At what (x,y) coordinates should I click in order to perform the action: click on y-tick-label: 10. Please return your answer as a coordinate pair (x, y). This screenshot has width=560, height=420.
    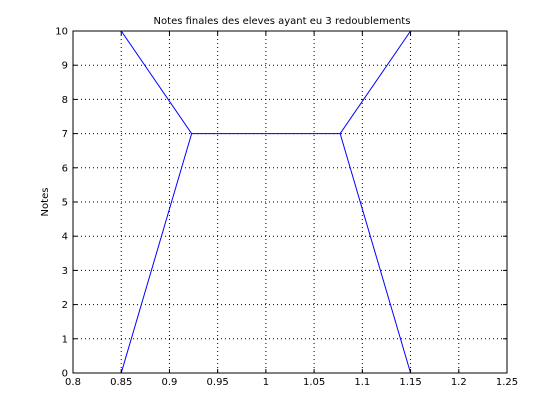
    Looking at the image, I should click on (61, 32).